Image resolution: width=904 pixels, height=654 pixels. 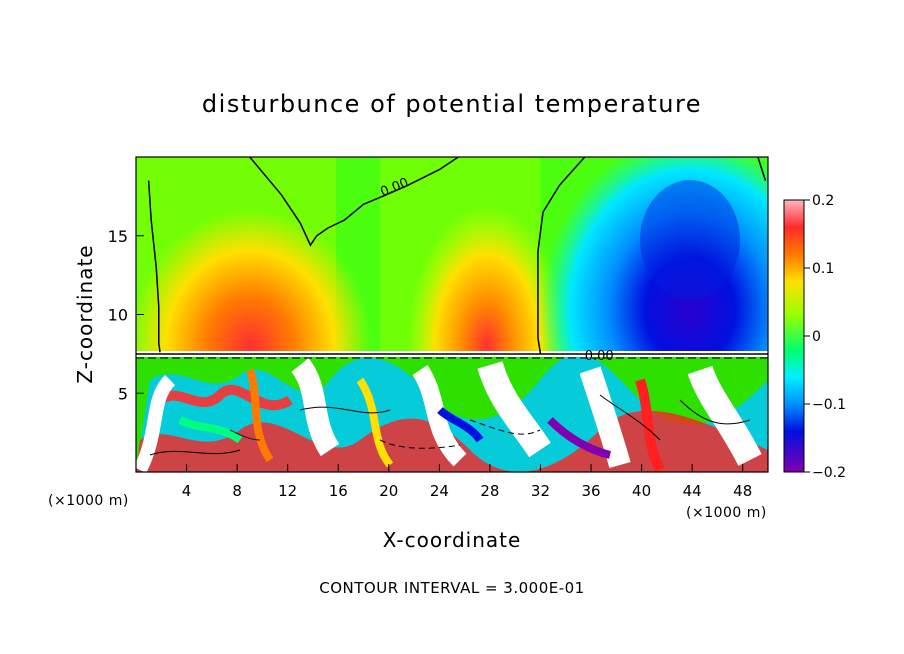 I want to click on x-tick-label: 44, so click(x=692, y=491).